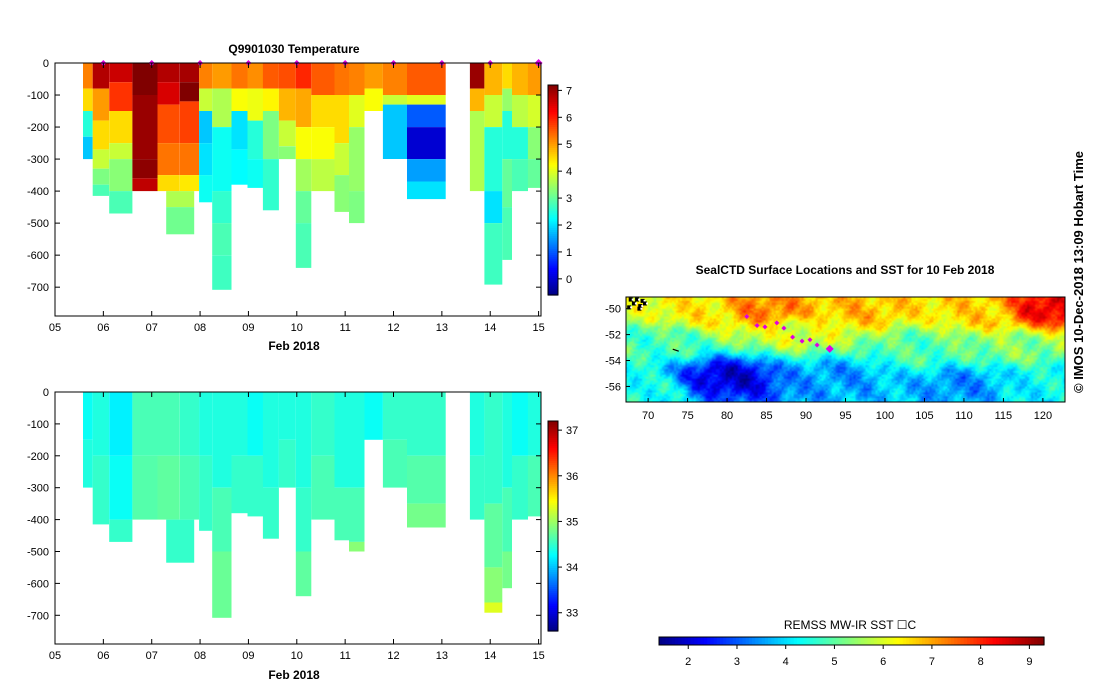  Describe the element at coordinates (786, 662) in the screenshot. I see `sst-colorbar-tick-label: 4` at that location.